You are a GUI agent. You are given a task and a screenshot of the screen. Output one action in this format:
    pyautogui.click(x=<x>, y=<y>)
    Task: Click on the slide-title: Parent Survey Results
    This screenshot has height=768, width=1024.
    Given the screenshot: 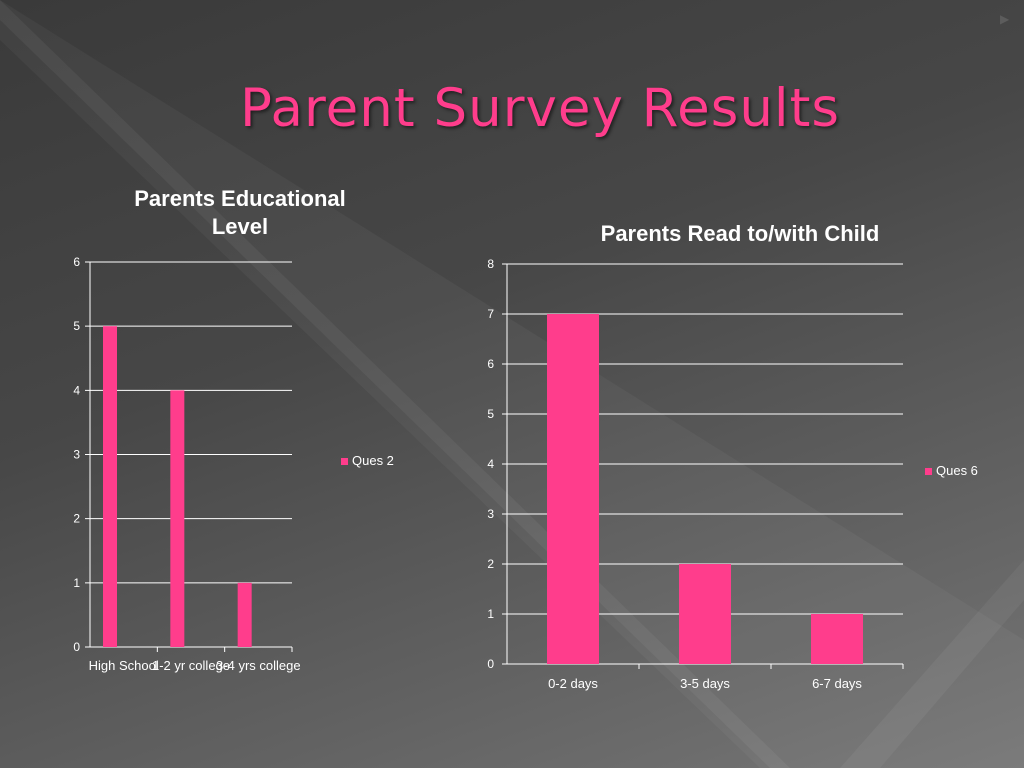 What is the action you would take?
    pyautogui.click(x=540, y=108)
    